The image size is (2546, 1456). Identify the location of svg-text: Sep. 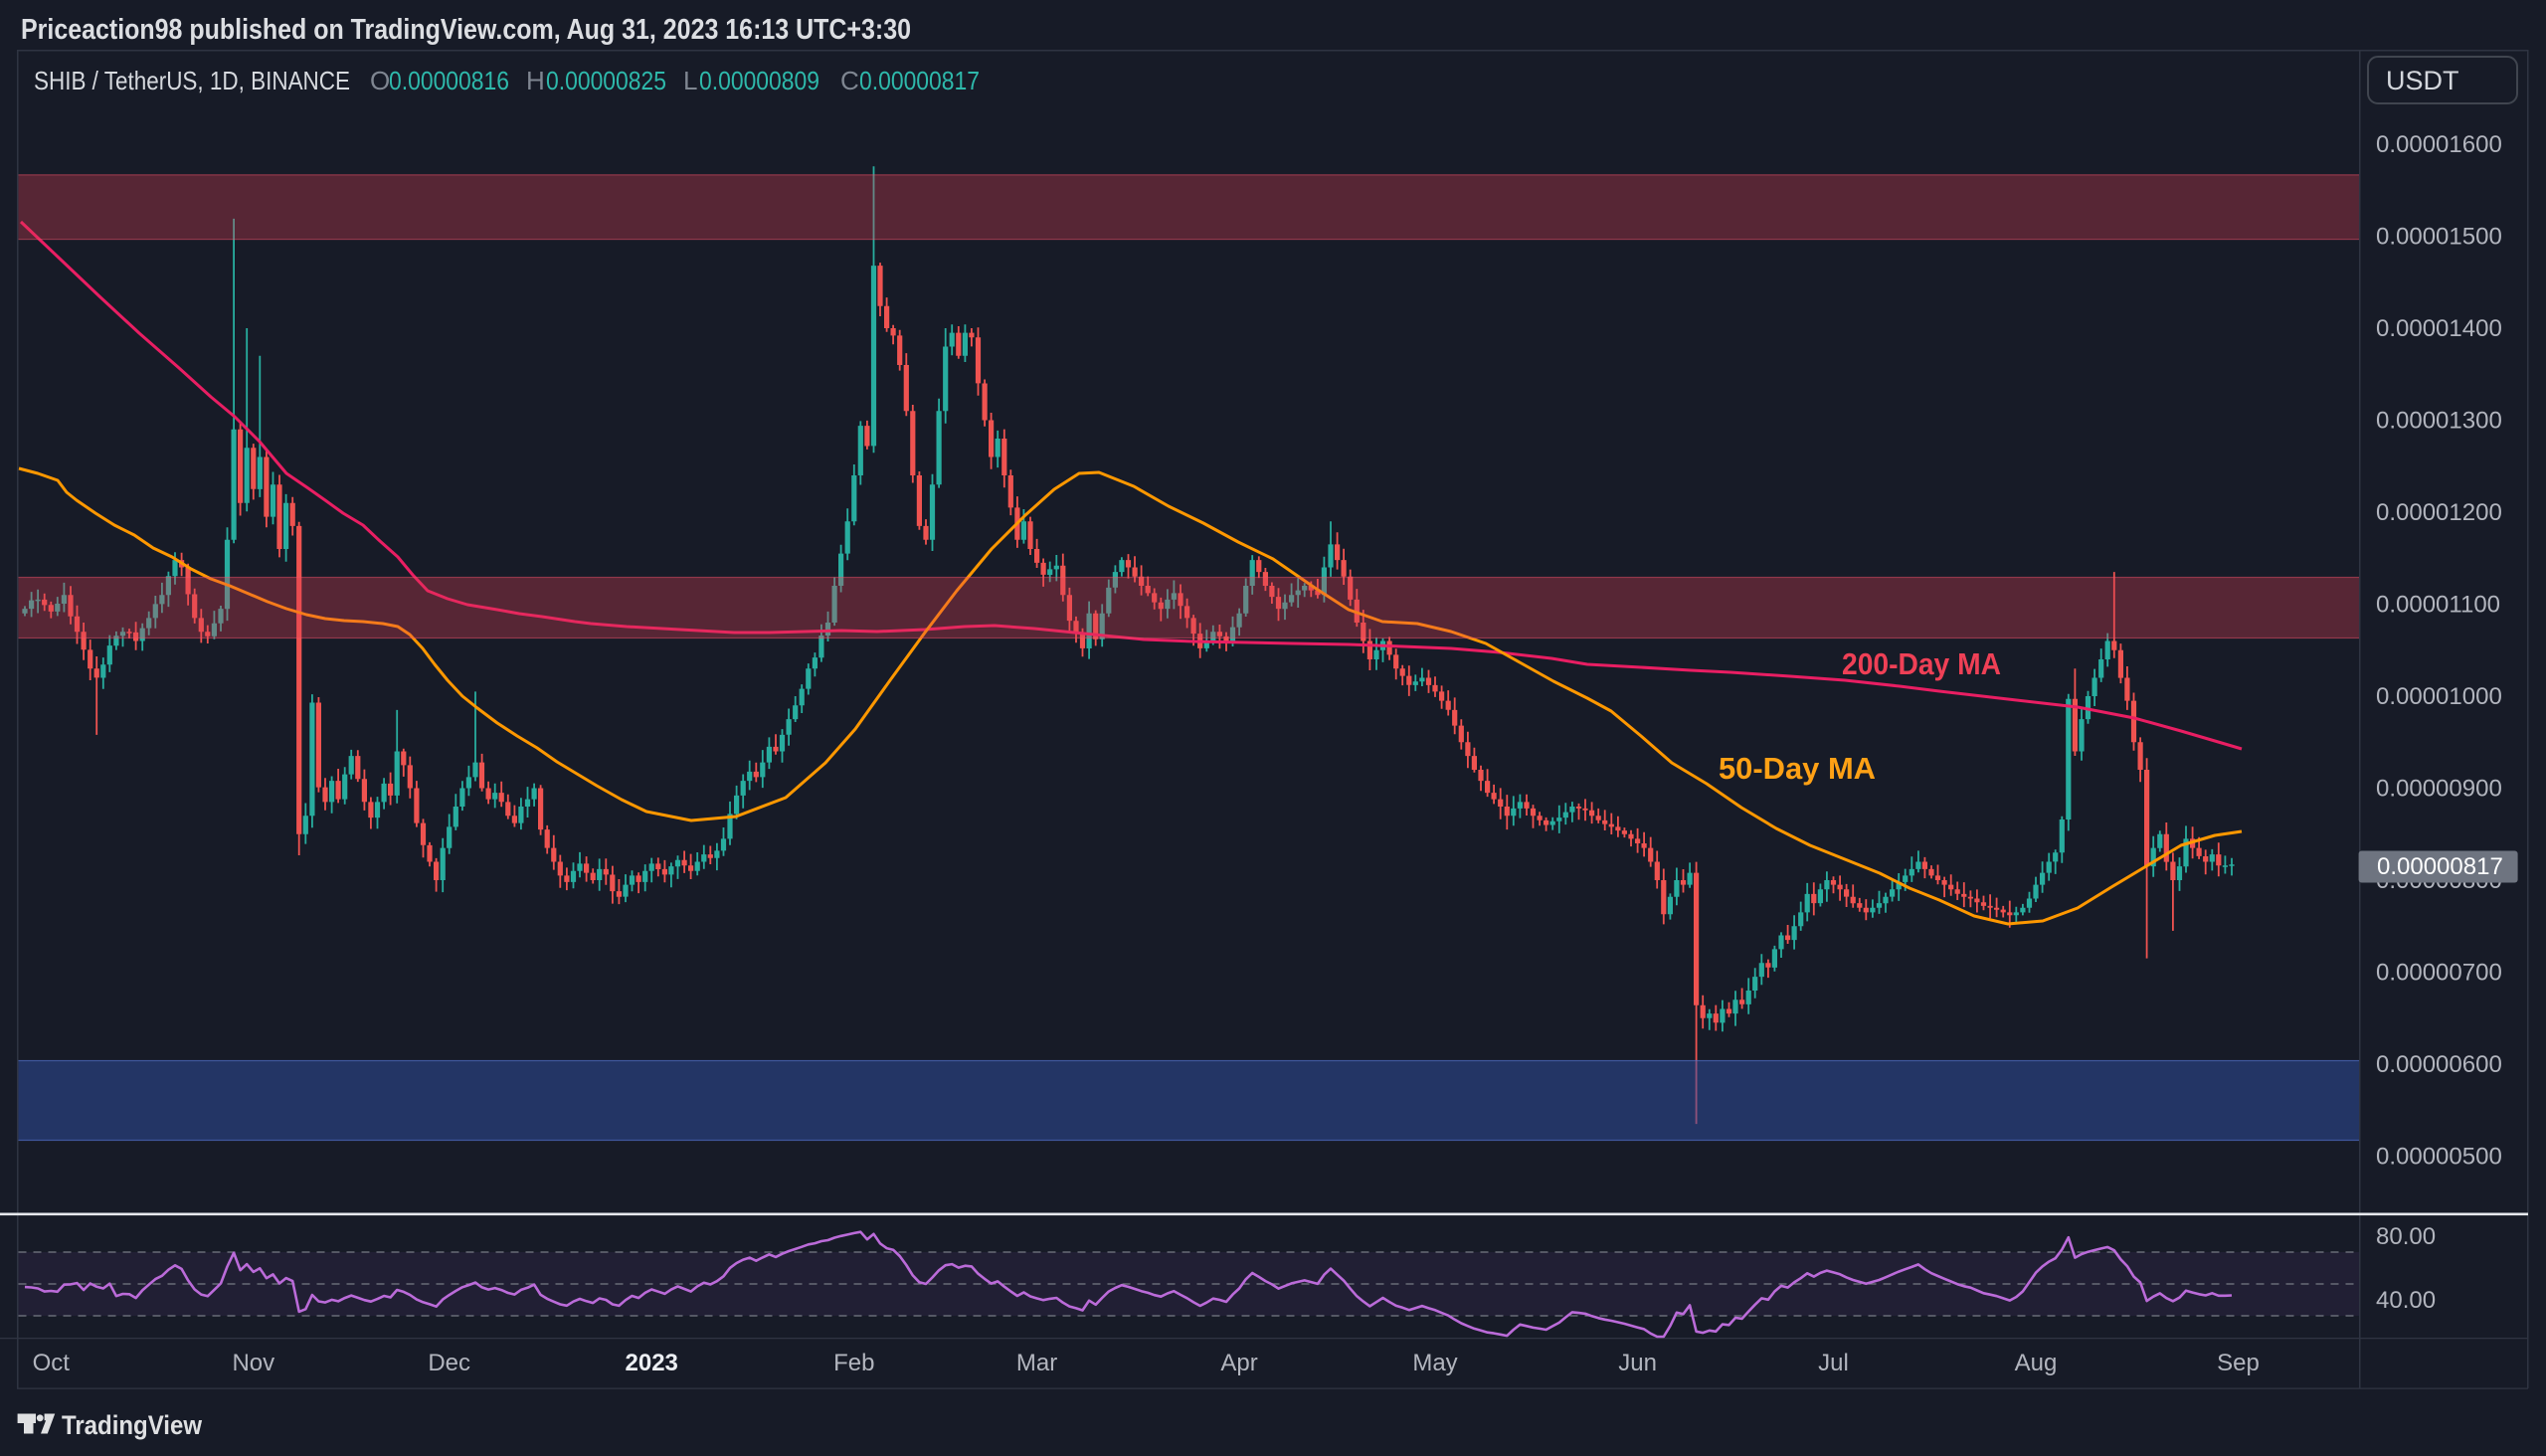
(2238, 1363).